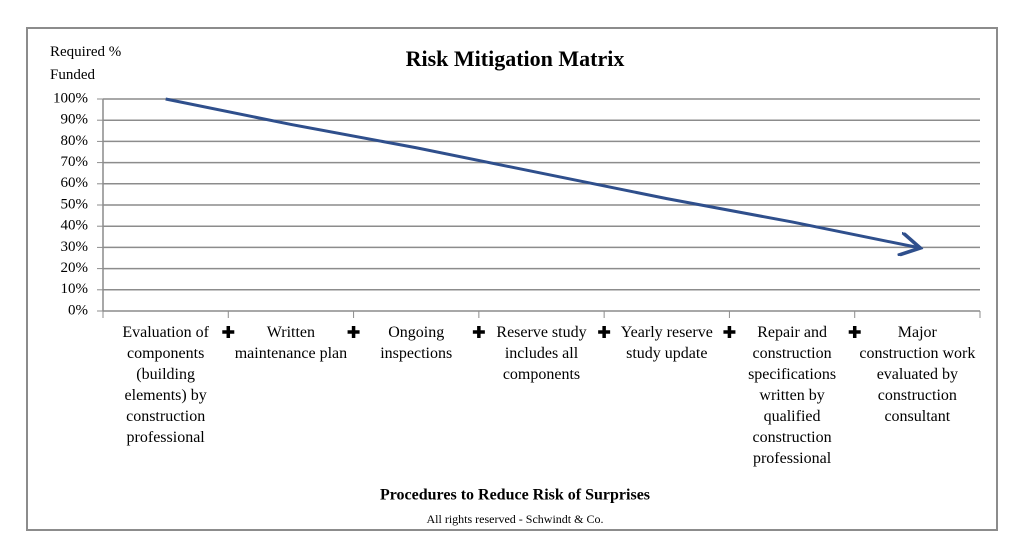  Describe the element at coordinates (666, 343) in the screenshot. I see `x-tick-label: Yearly reserve study update` at that location.